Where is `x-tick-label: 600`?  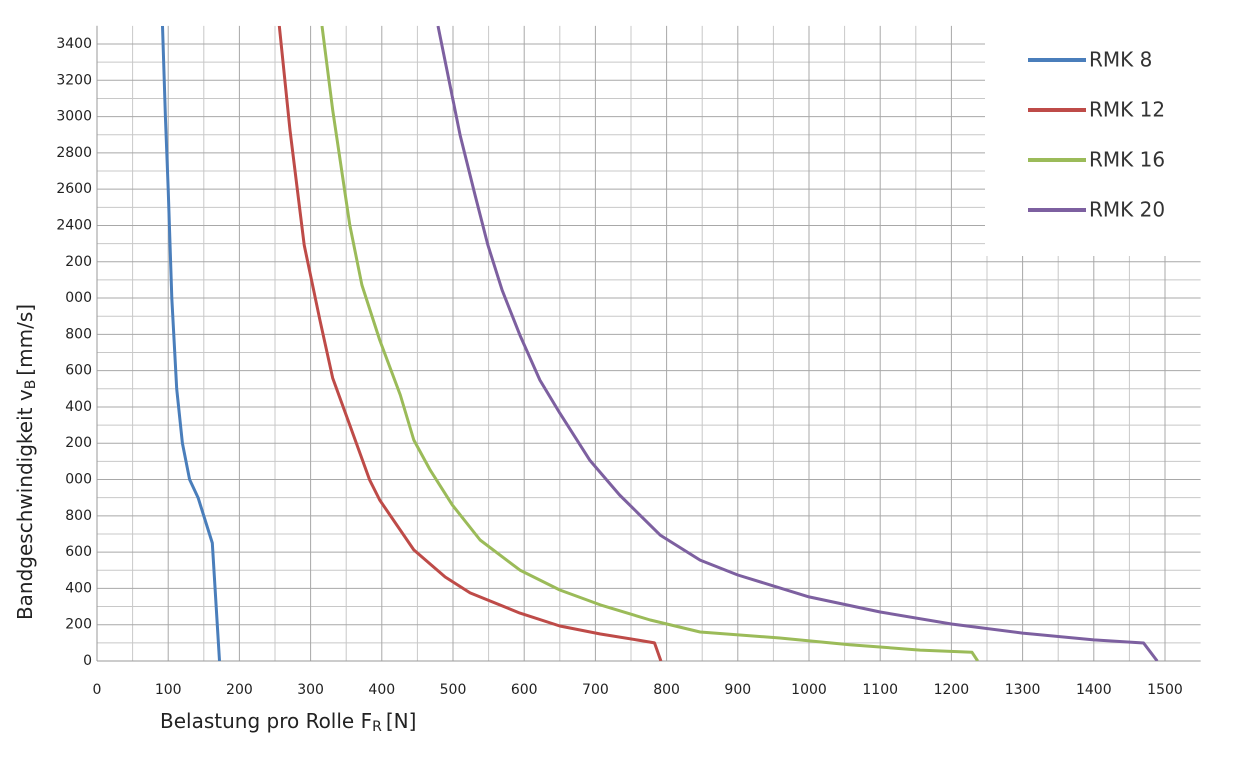
x-tick-label: 600 is located at coordinates (524, 690).